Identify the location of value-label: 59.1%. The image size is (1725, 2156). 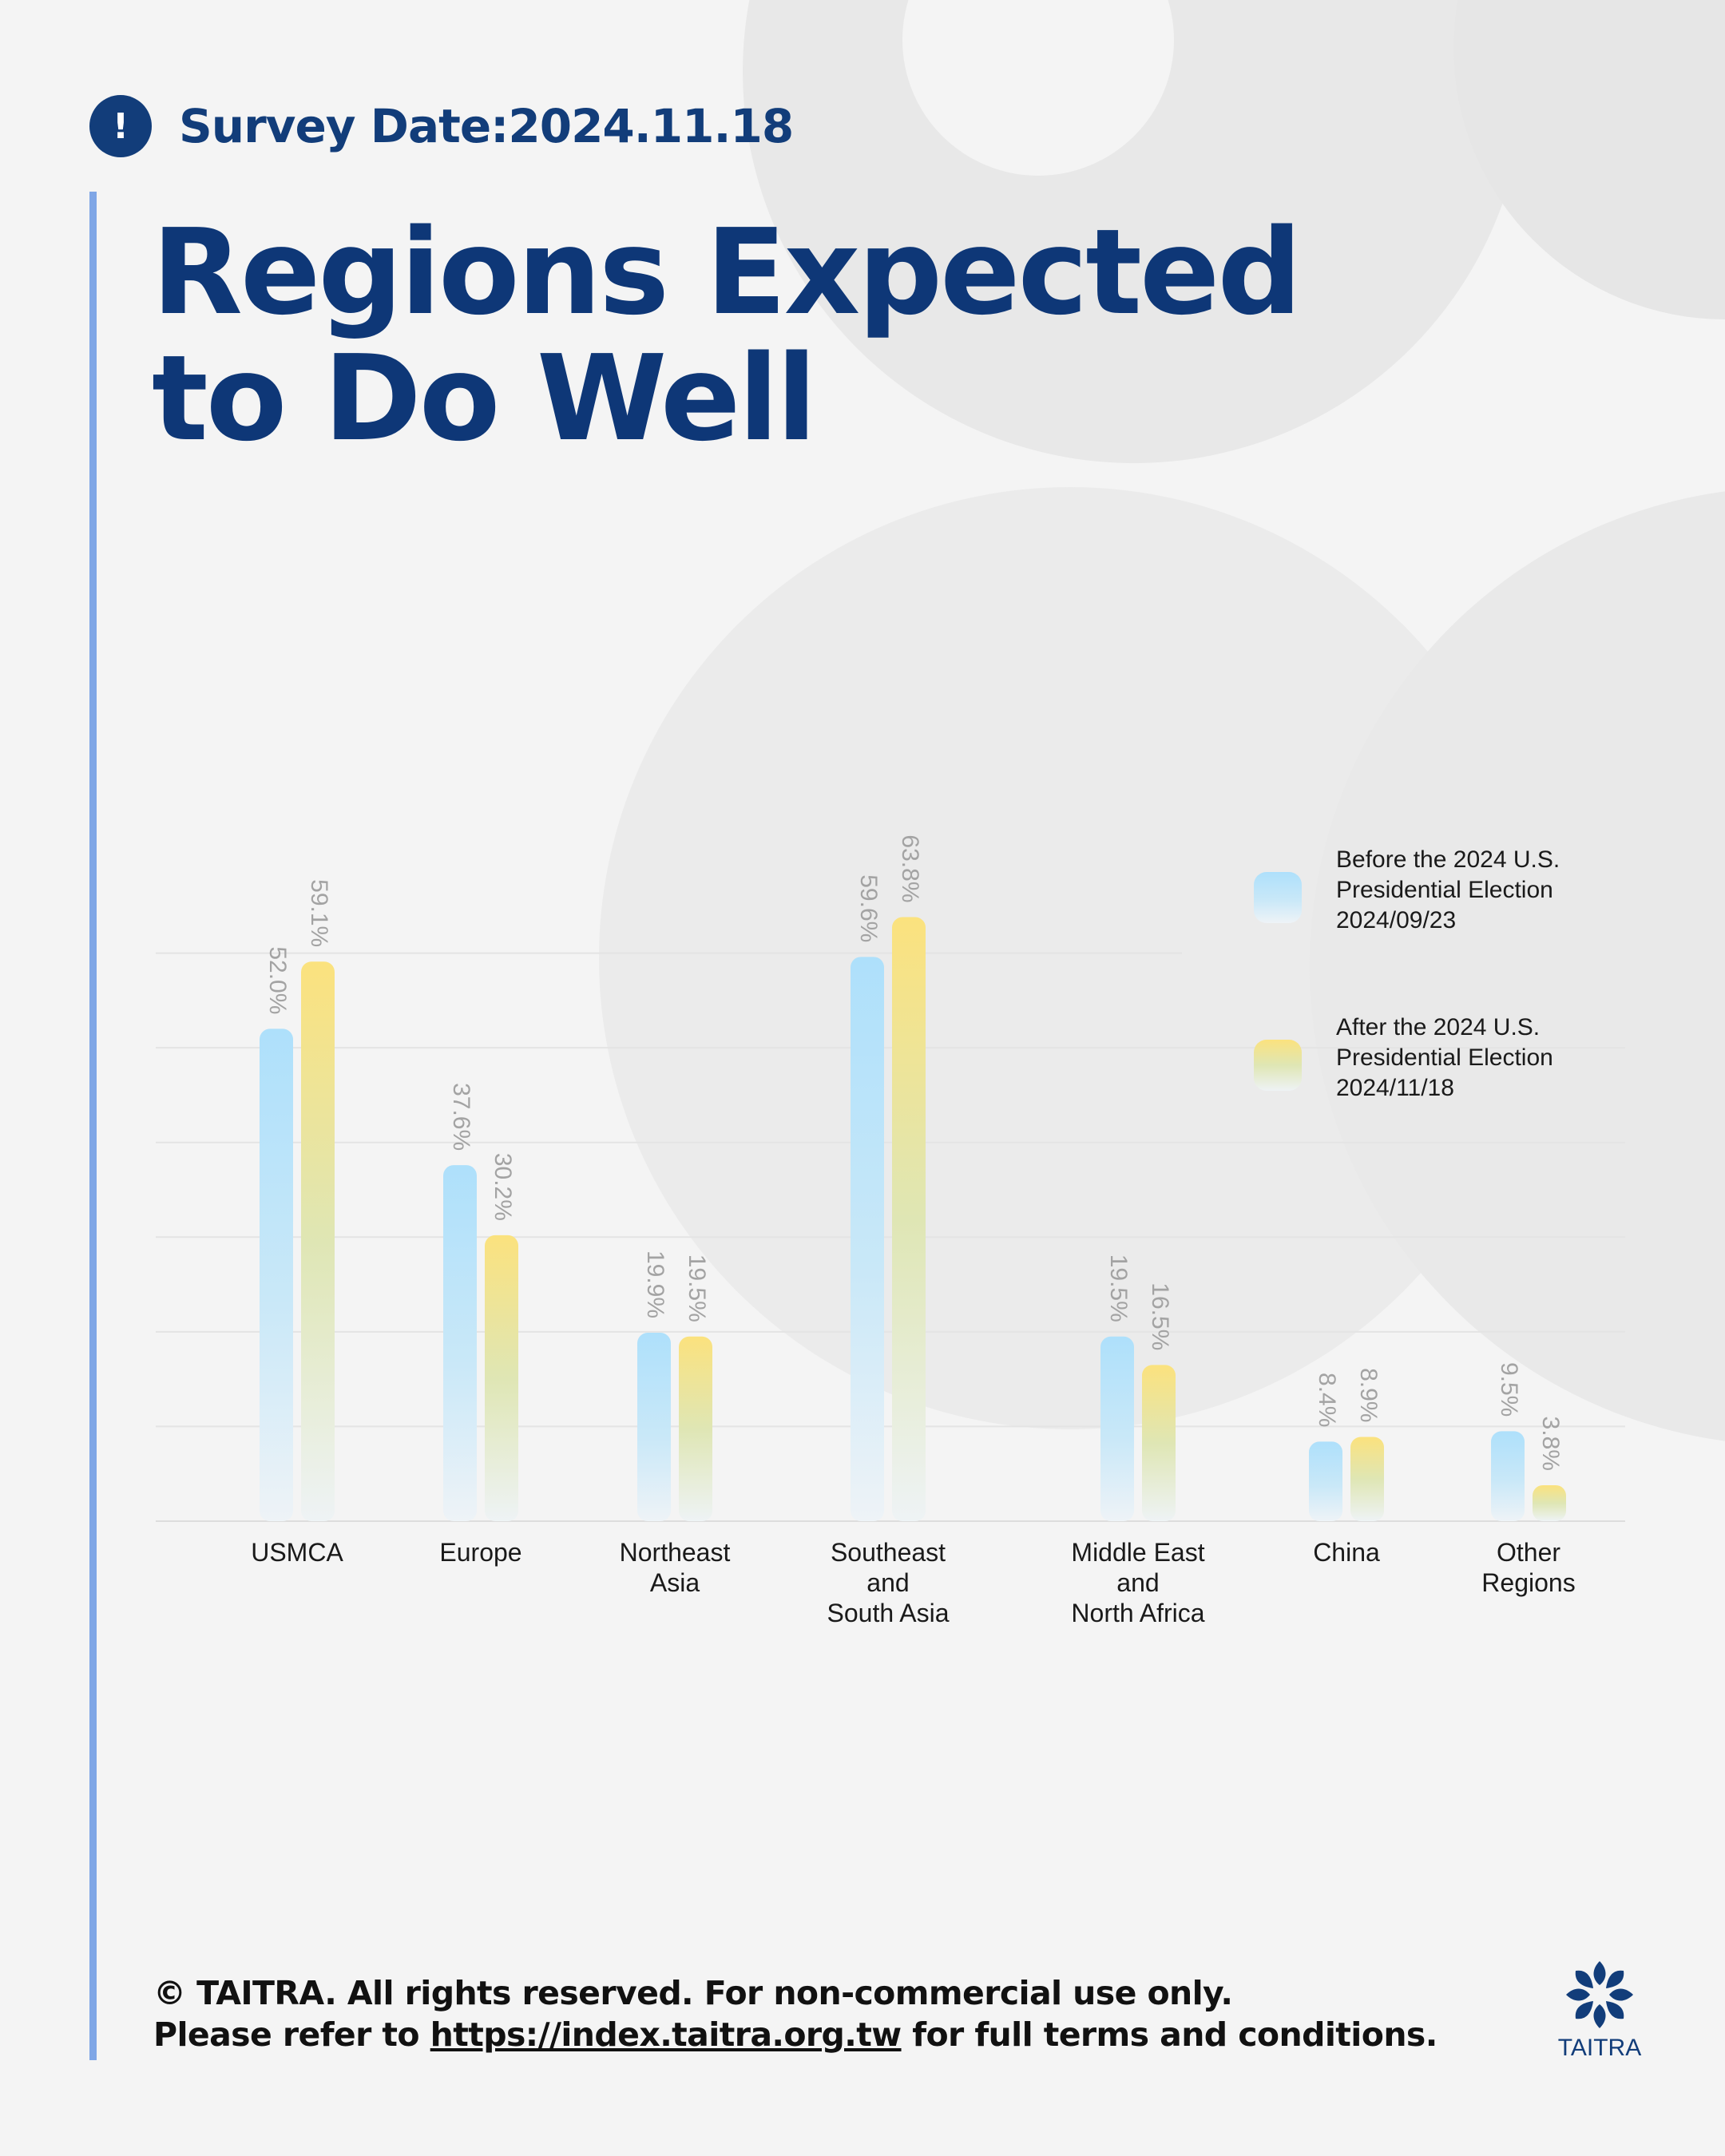
(319, 913).